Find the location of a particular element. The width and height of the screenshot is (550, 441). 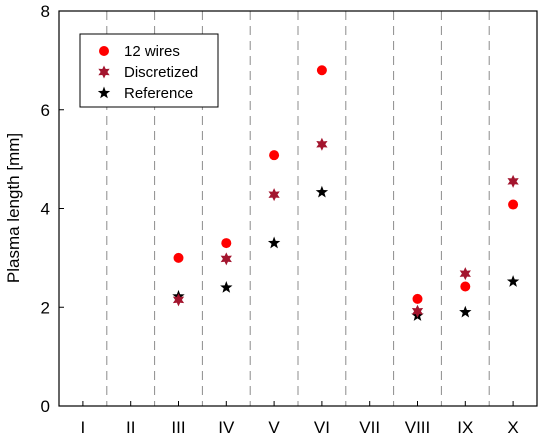

legend: 12 wires Discretized Reference is located at coordinates (149, 70).